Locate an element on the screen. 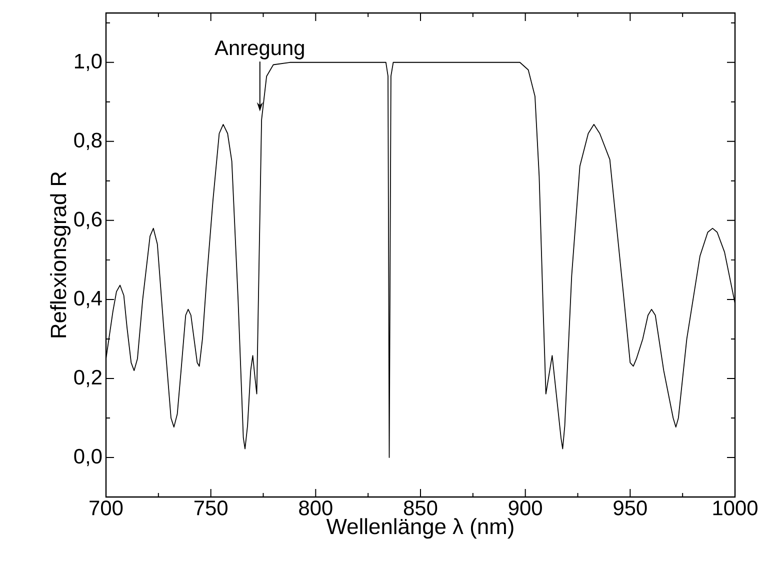  y-tick-label: 0,6 is located at coordinates (88, 221).